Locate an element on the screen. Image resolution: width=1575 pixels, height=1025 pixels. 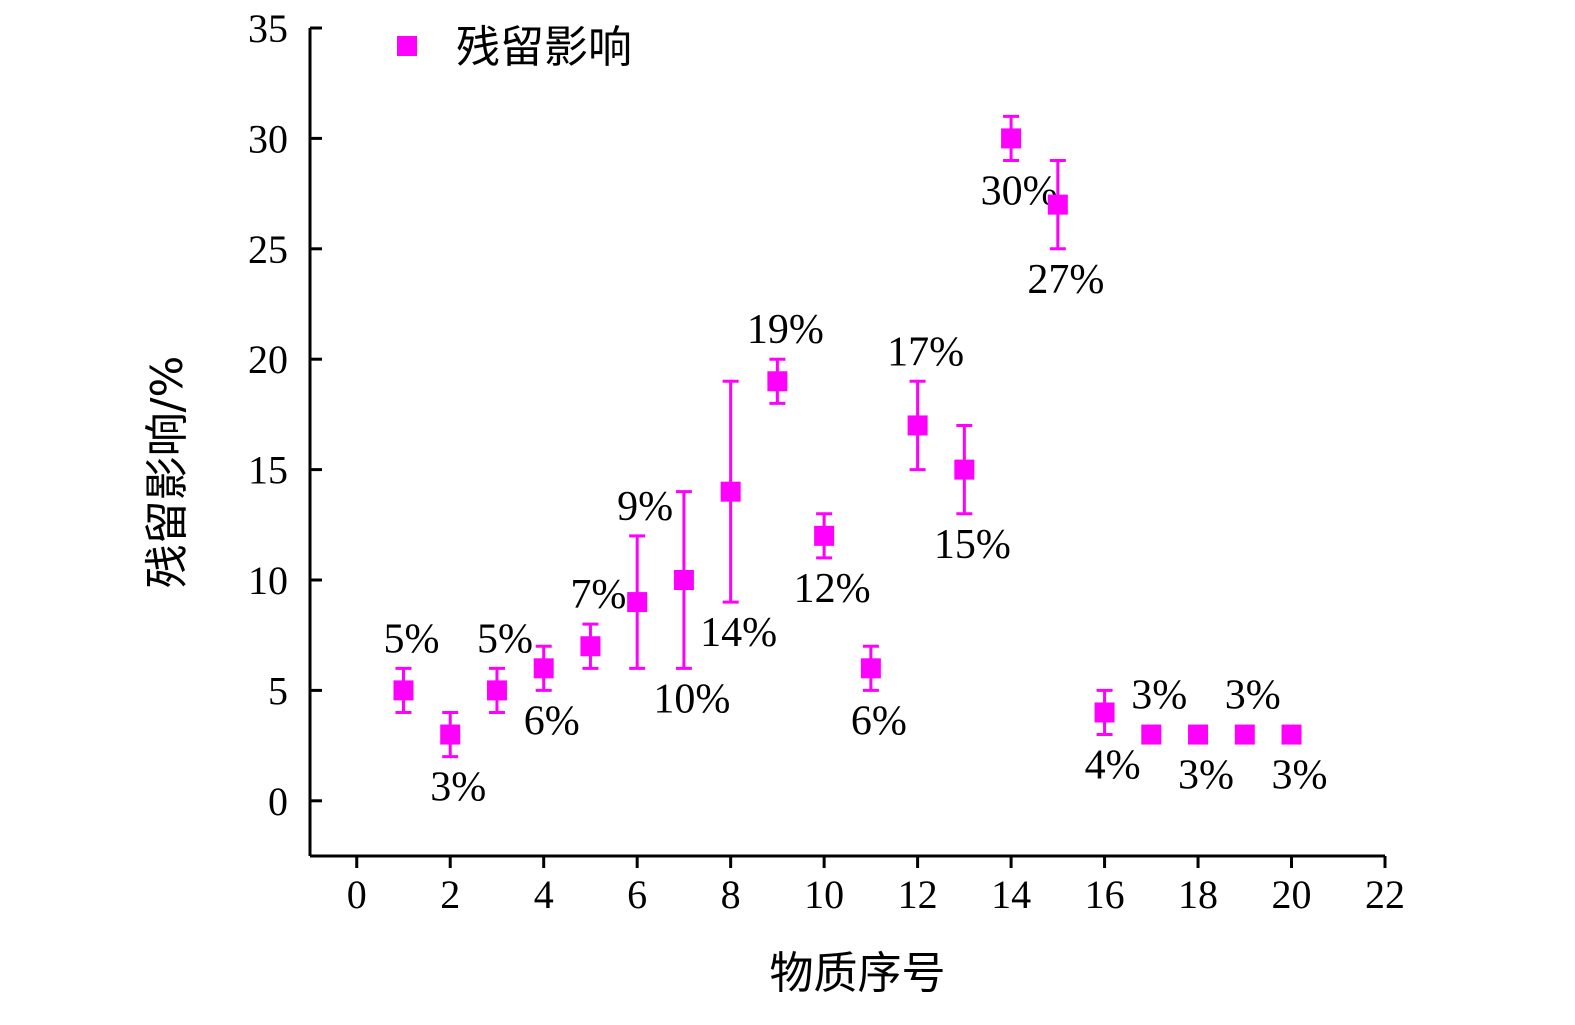
data-label: 27% is located at coordinates (1065, 280).